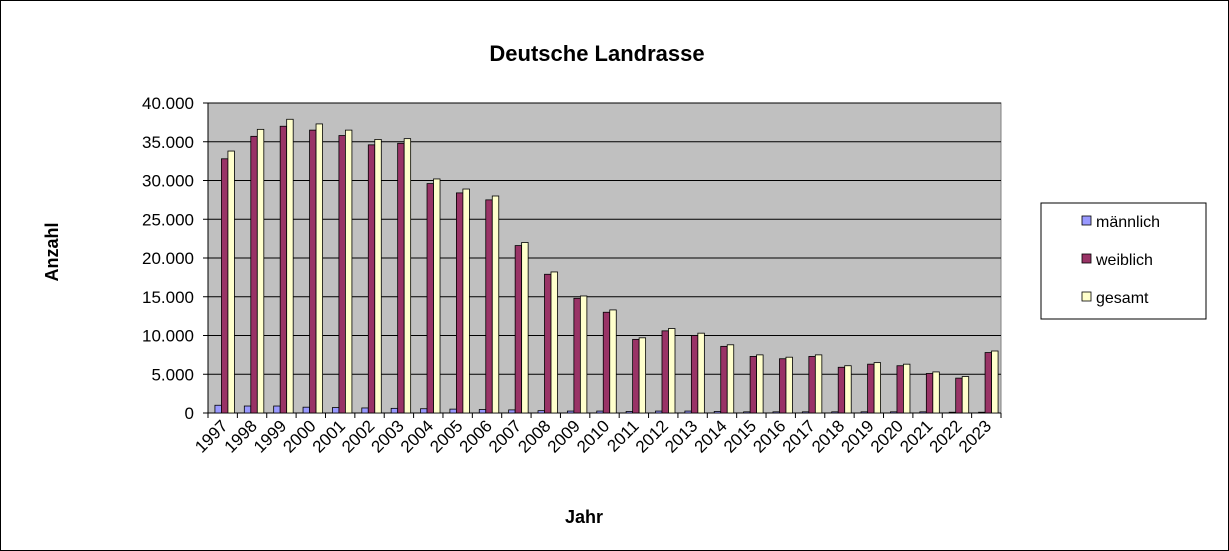  I want to click on x-tick-label: 2015, so click(740, 436).